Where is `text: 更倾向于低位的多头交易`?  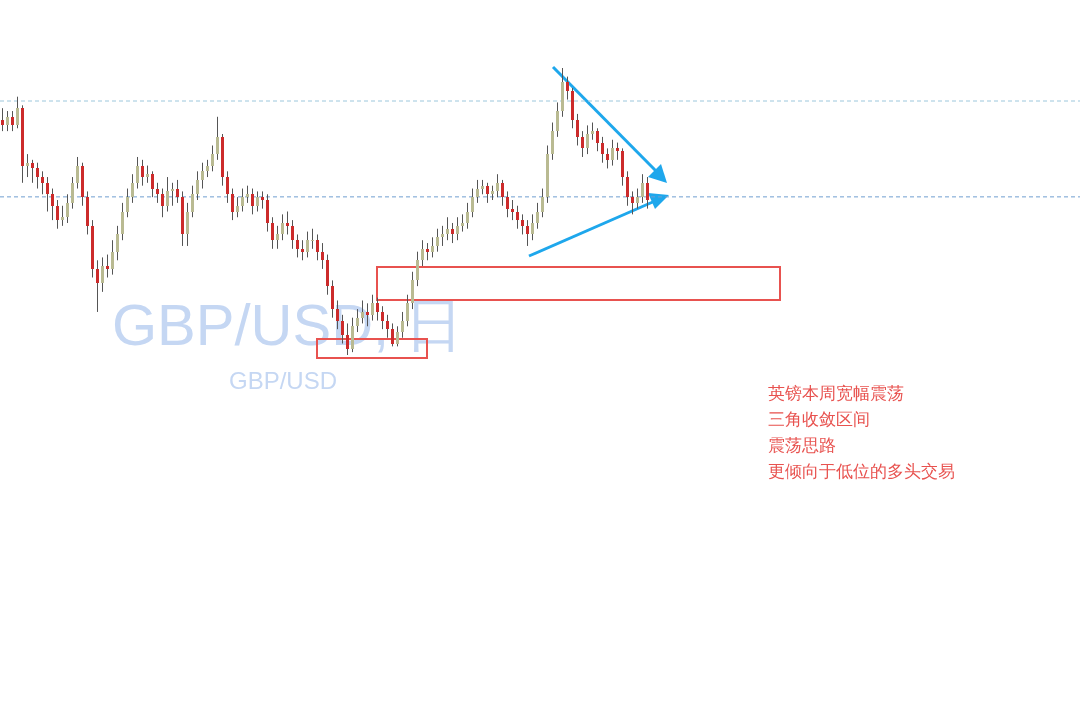 text: 更倾向于低位的多头交易 is located at coordinates (861, 472).